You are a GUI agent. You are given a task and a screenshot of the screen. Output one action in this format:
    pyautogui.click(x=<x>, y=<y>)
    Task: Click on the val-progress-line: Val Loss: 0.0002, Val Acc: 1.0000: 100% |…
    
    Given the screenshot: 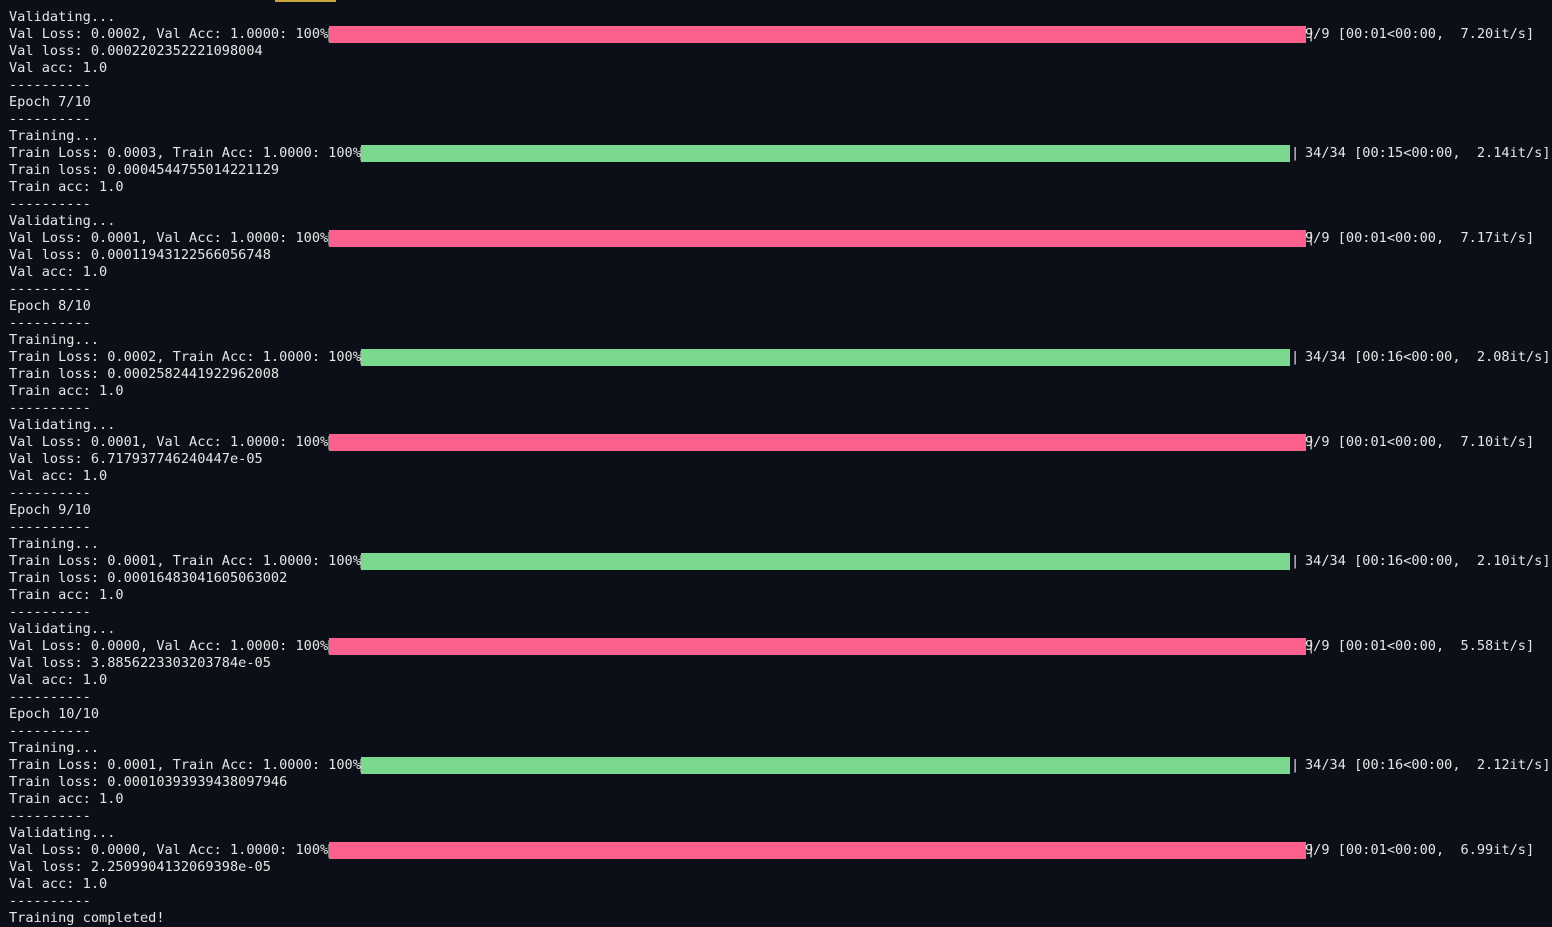 What is the action you would take?
    pyautogui.click(x=780, y=34)
    